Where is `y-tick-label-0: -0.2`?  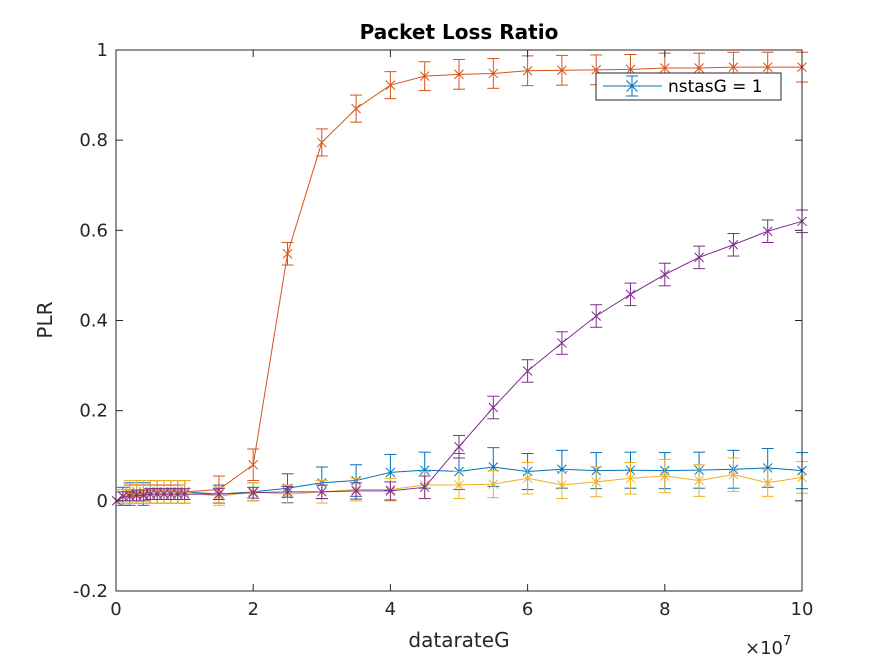
y-tick-label-0: -0.2 is located at coordinates (90, 591).